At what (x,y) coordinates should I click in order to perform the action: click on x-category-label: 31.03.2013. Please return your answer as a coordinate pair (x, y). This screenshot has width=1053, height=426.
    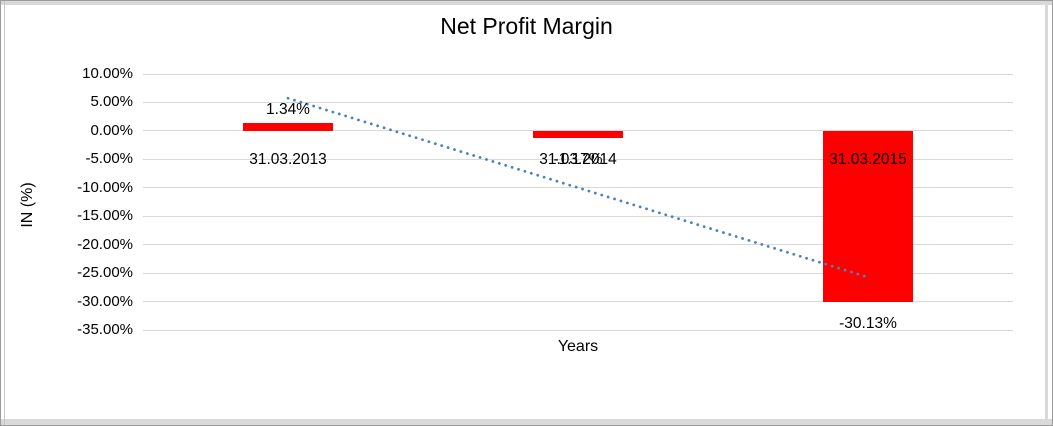
    Looking at the image, I should click on (288, 159).